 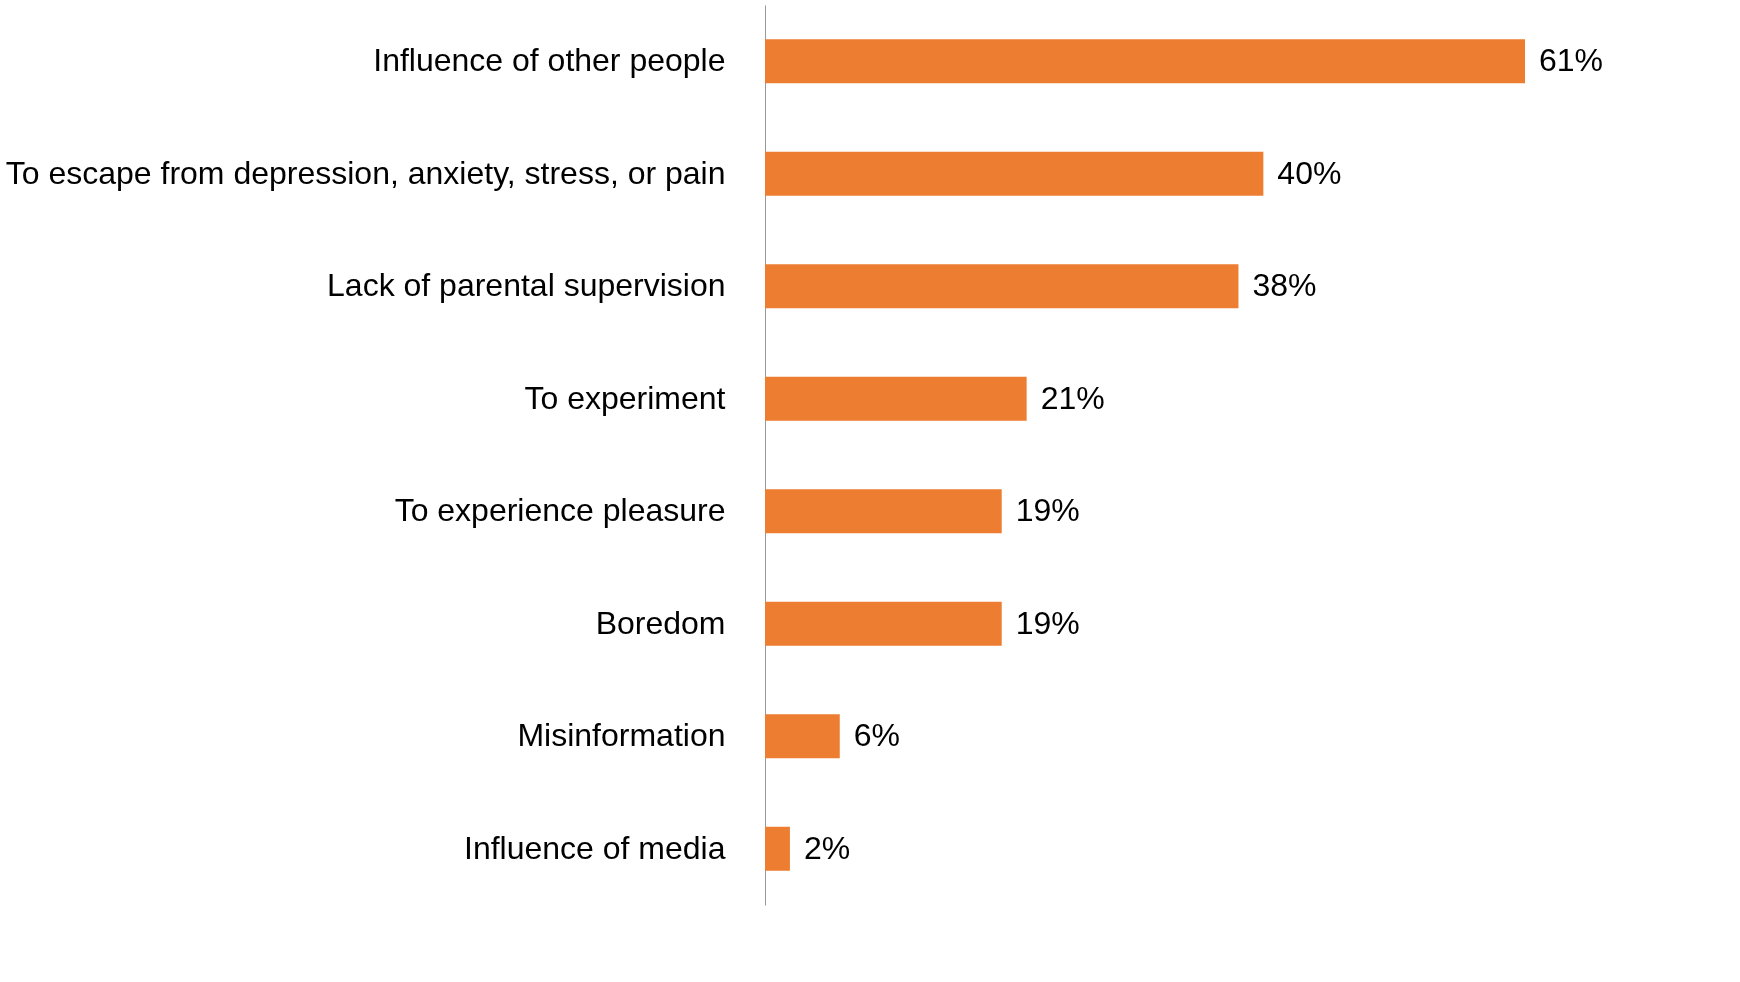 What do you see at coordinates (660, 622) in the screenshot?
I see `y-tick-label: Boredom` at bounding box center [660, 622].